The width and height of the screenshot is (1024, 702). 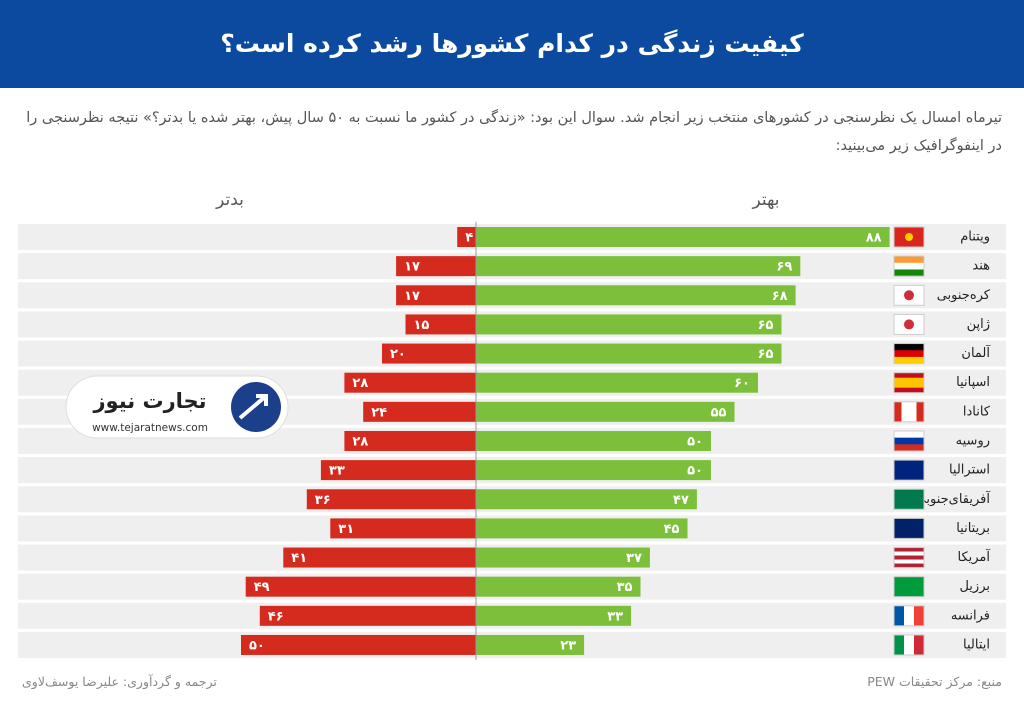 I want to click on logo-bg, so click(x=177, y=407).